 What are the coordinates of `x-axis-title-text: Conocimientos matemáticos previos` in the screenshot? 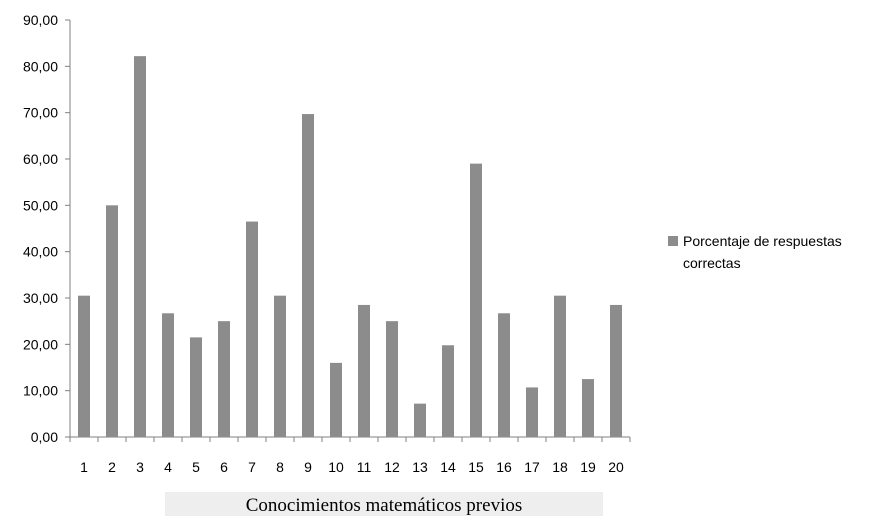 It's located at (384, 505).